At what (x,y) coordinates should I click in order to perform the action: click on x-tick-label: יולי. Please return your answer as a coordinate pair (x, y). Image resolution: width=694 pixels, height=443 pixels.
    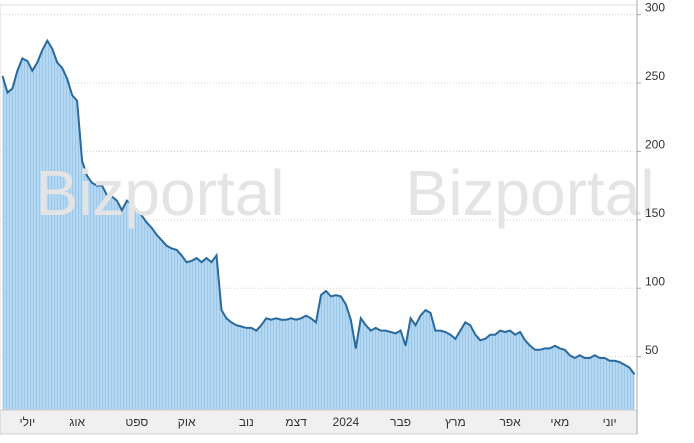
    Looking at the image, I should click on (28, 422).